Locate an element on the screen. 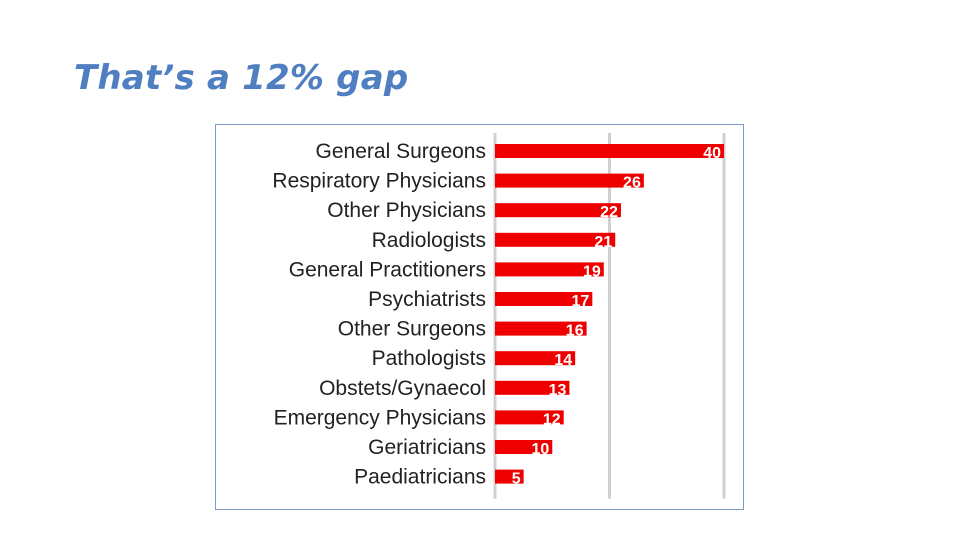 This screenshot has width=960, height=540. category-label: Radiologists is located at coordinates (429, 240).